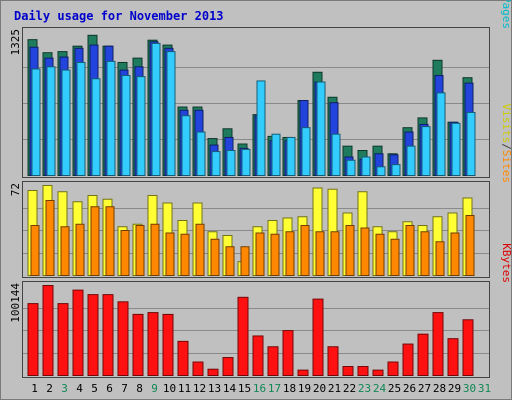  What do you see at coordinates (349, 388) in the screenshot?
I see `x-tick-label-day-22: 22` at bounding box center [349, 388].